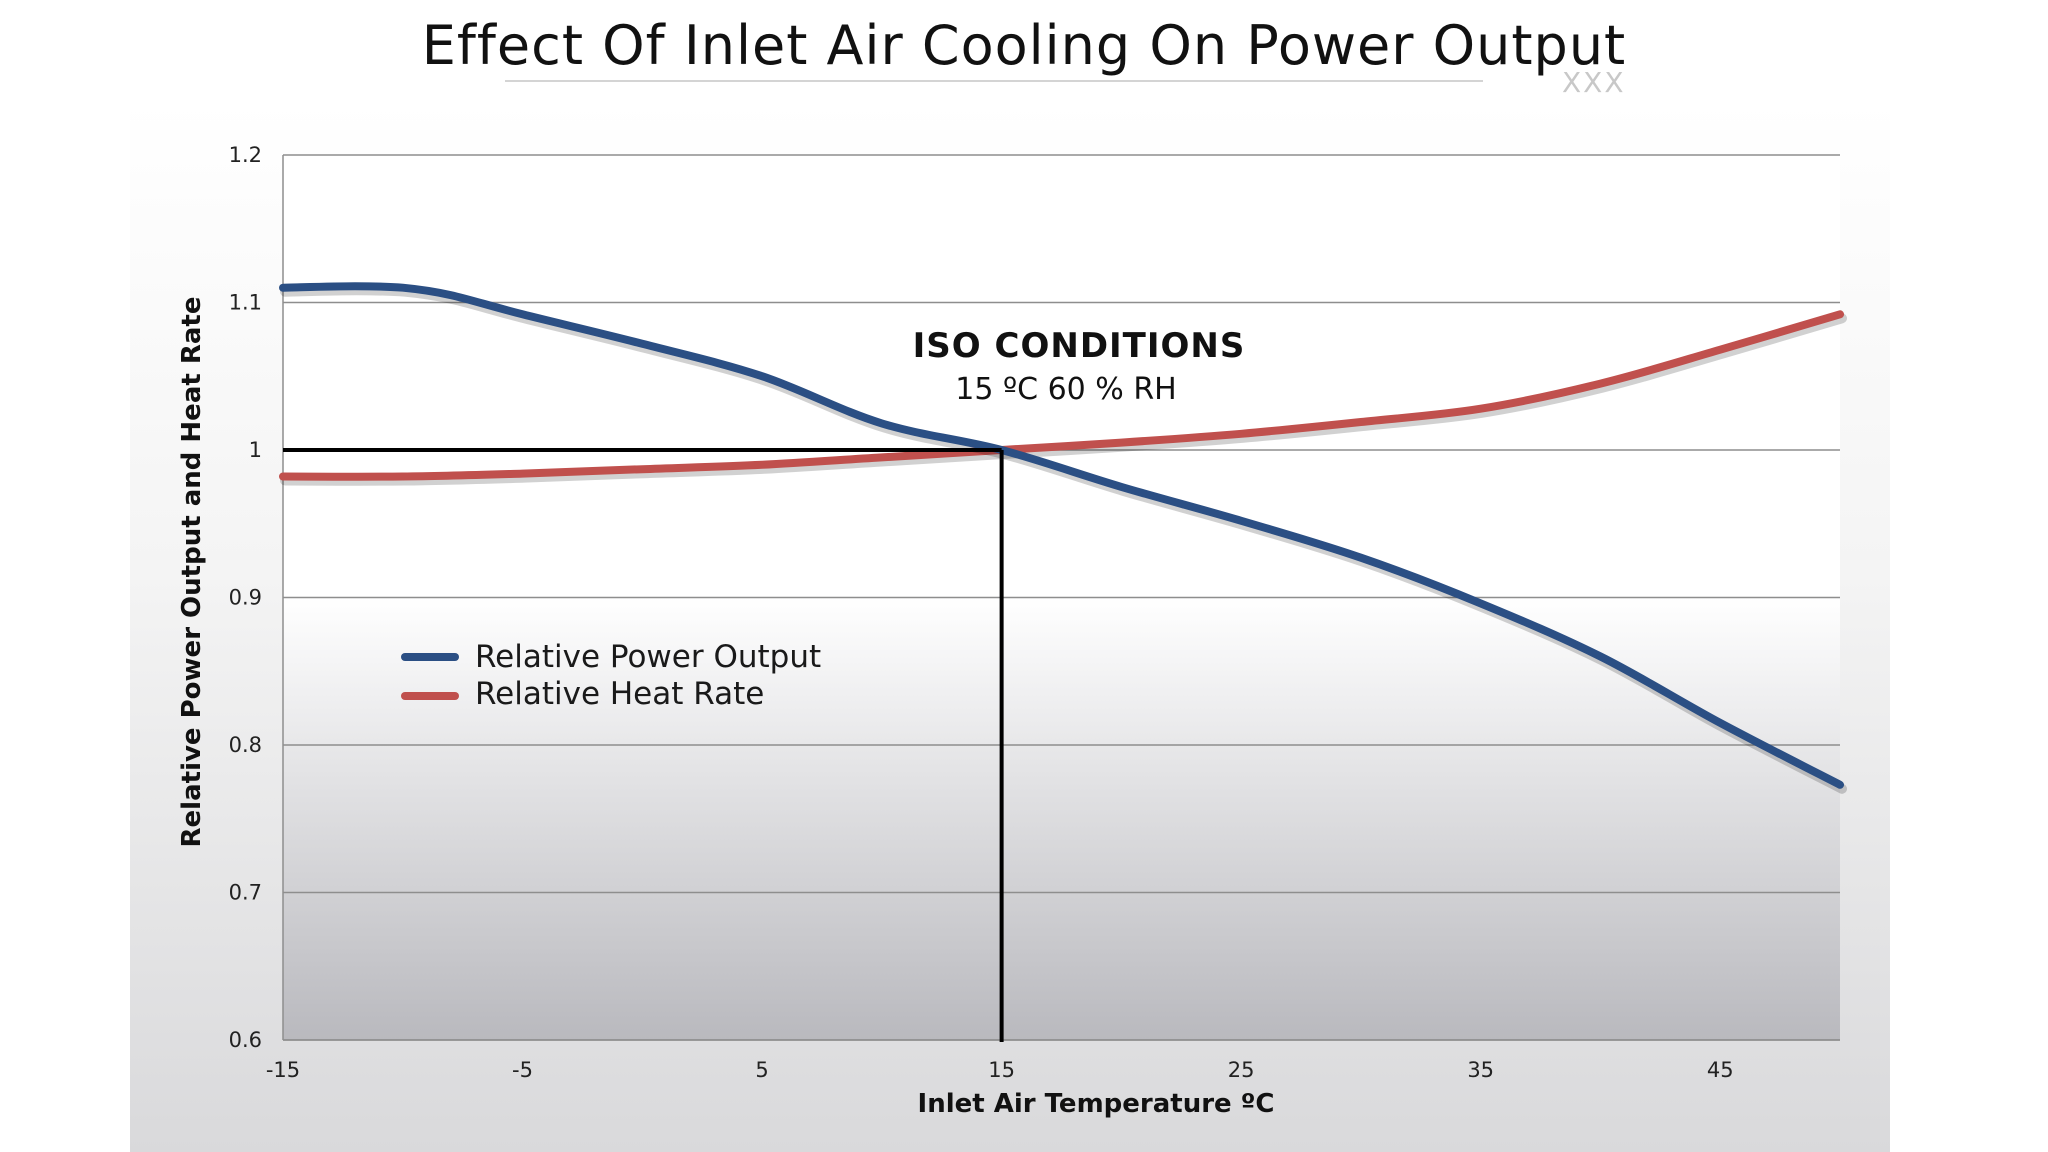 The height and width of the screenshot is (1152, 2048). Describe the element at coordinates (1001, 1070) in the screenshot. I see `x-tick-label: 15` at that location.